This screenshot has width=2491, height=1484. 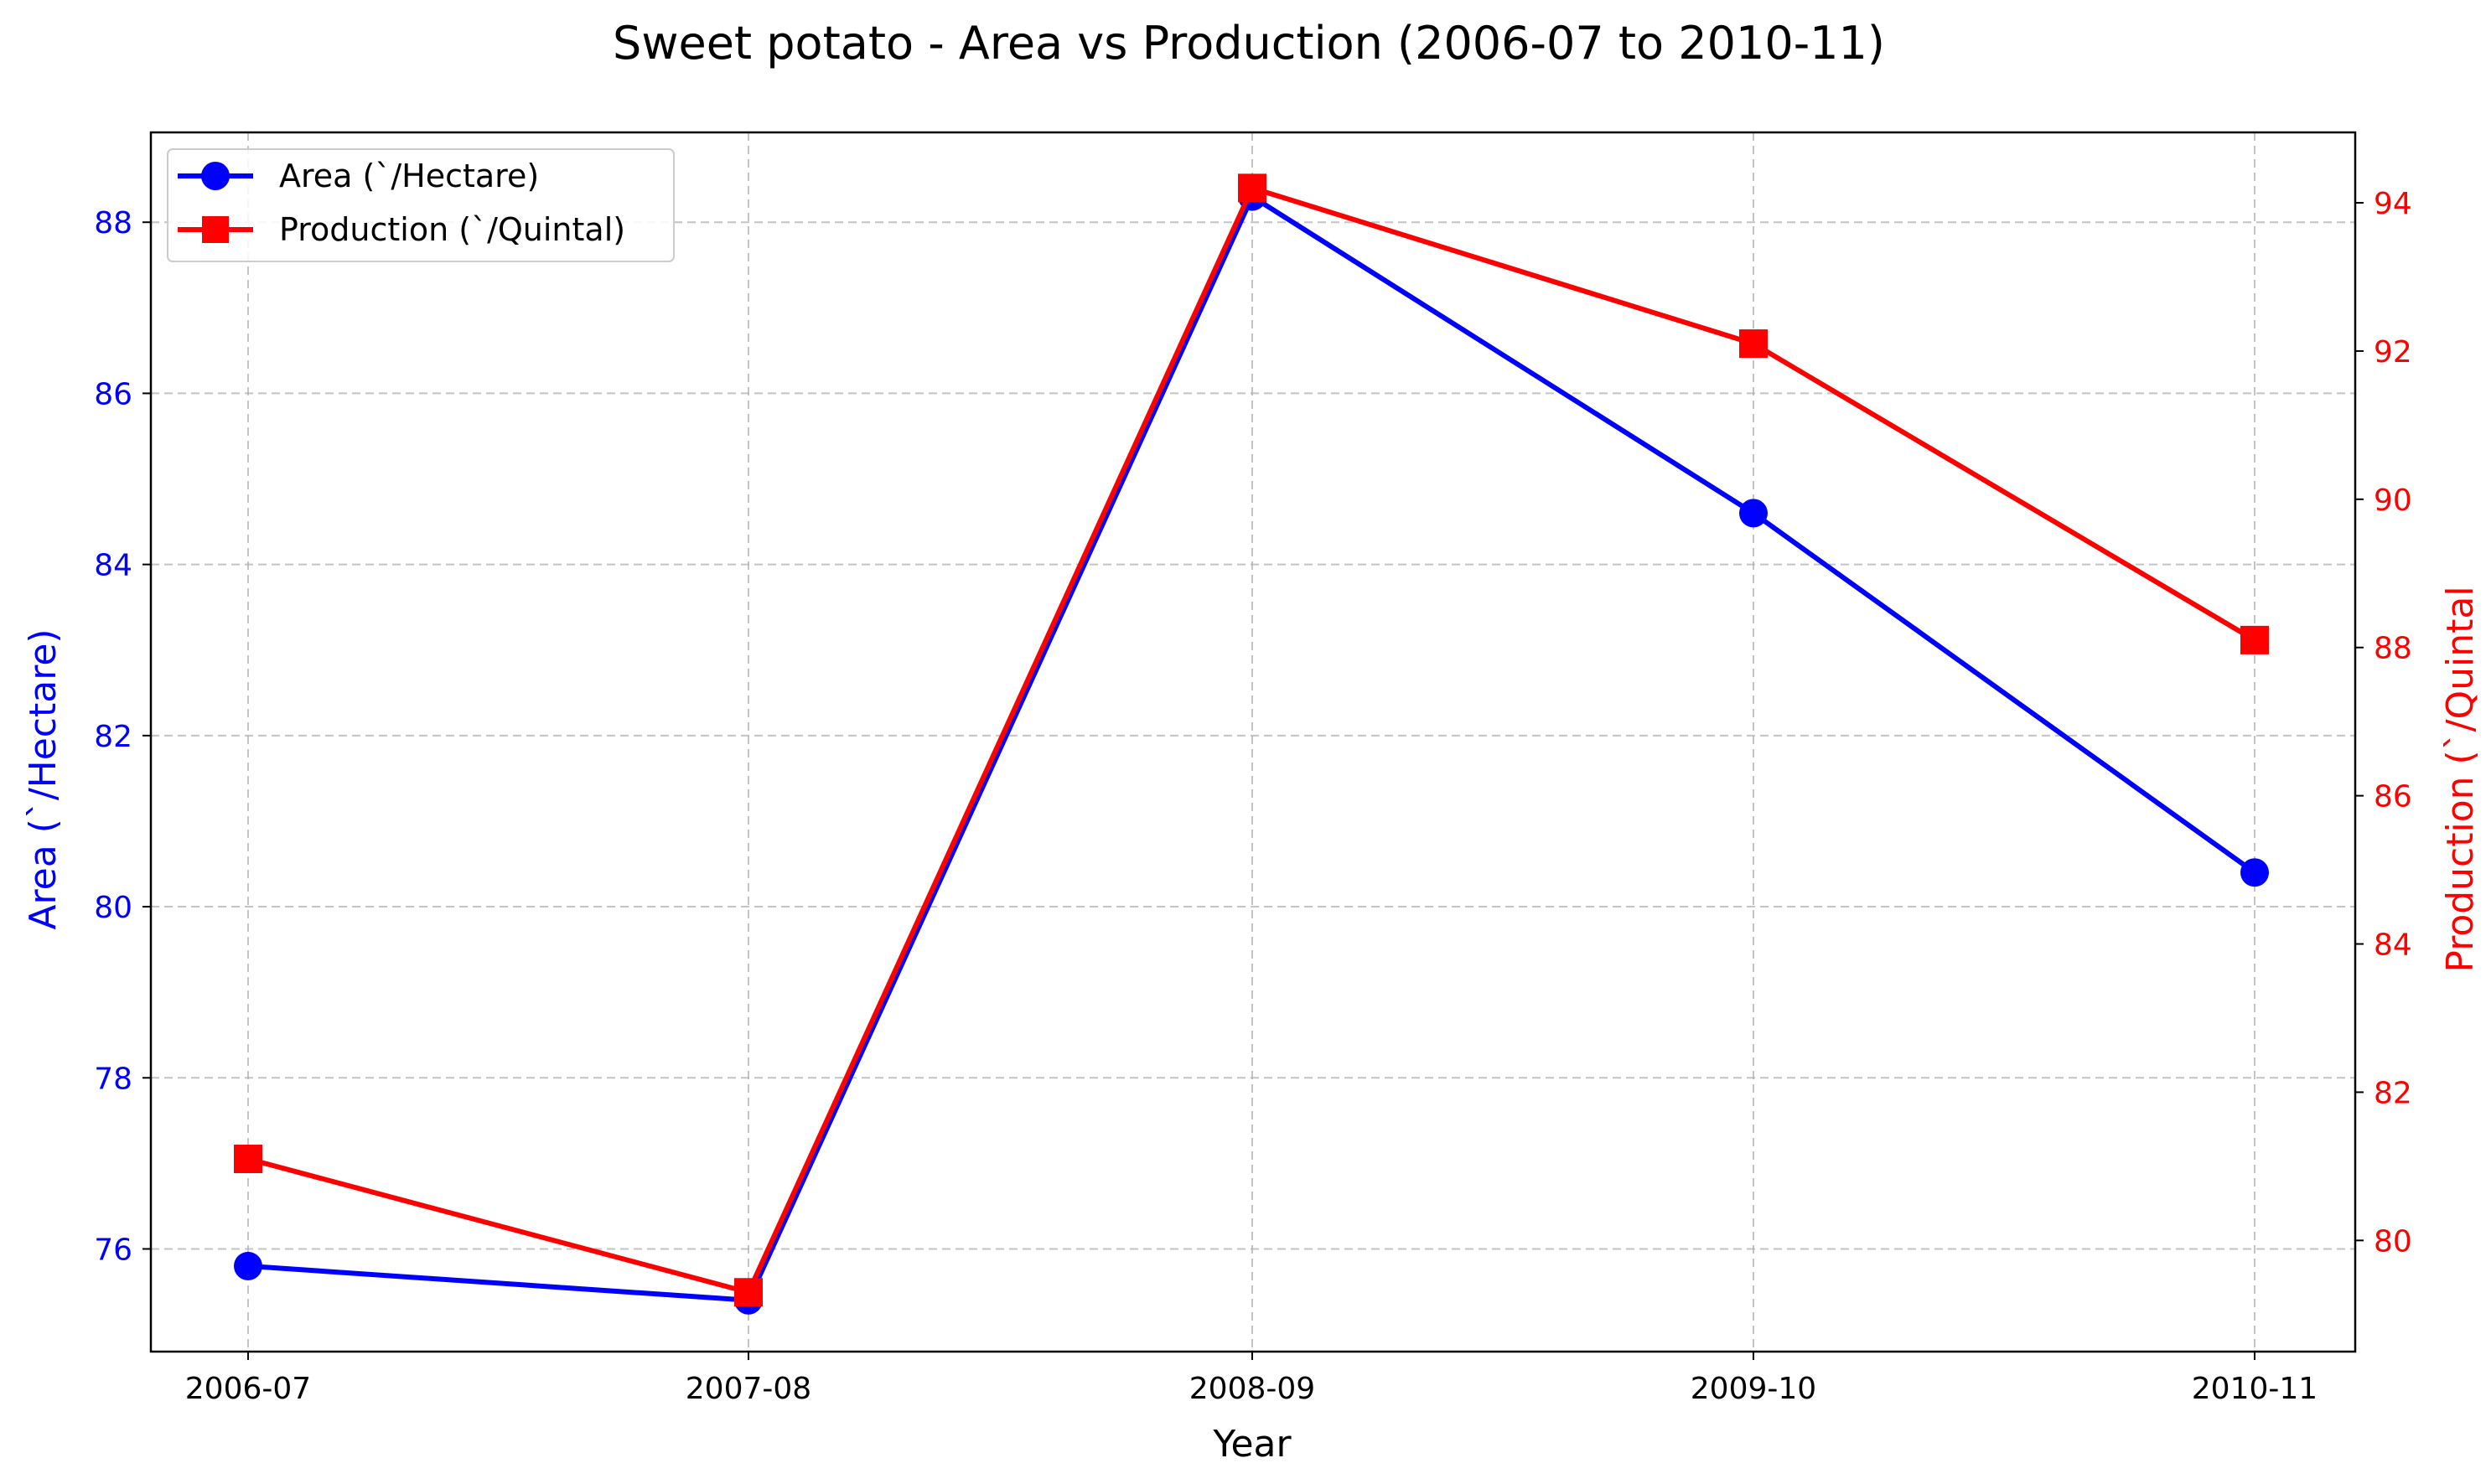 What do you see at coordinates (452, 230) in the screenshot?
I see `legend-production-label: Production (`/Quintal)` at bounding box center [452, 230].